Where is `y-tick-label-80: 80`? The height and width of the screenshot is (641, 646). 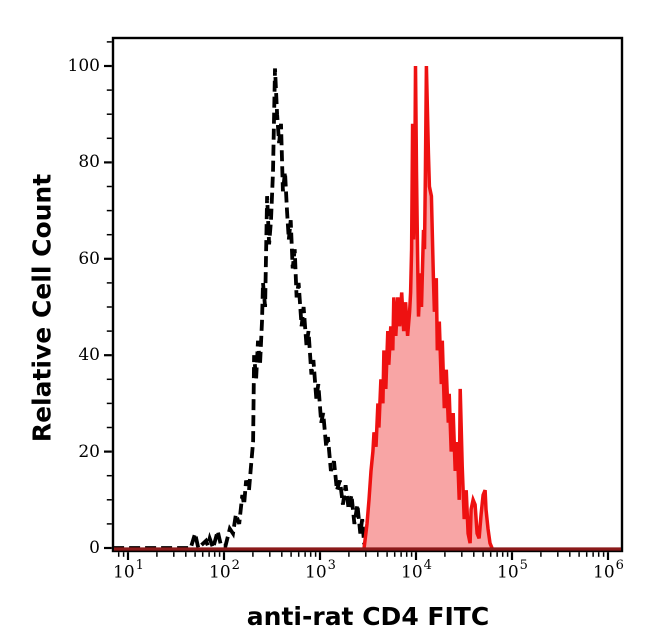 y-tick-label-80: 80 is located at coordinates (89, 162).